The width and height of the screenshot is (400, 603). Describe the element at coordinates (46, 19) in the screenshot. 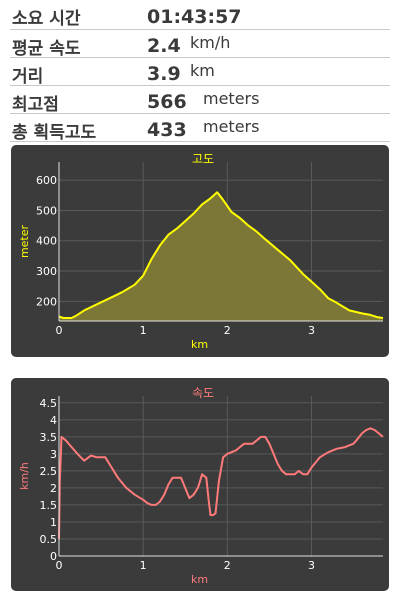

I see `stat-label-duration: 소요 시간` at that location.